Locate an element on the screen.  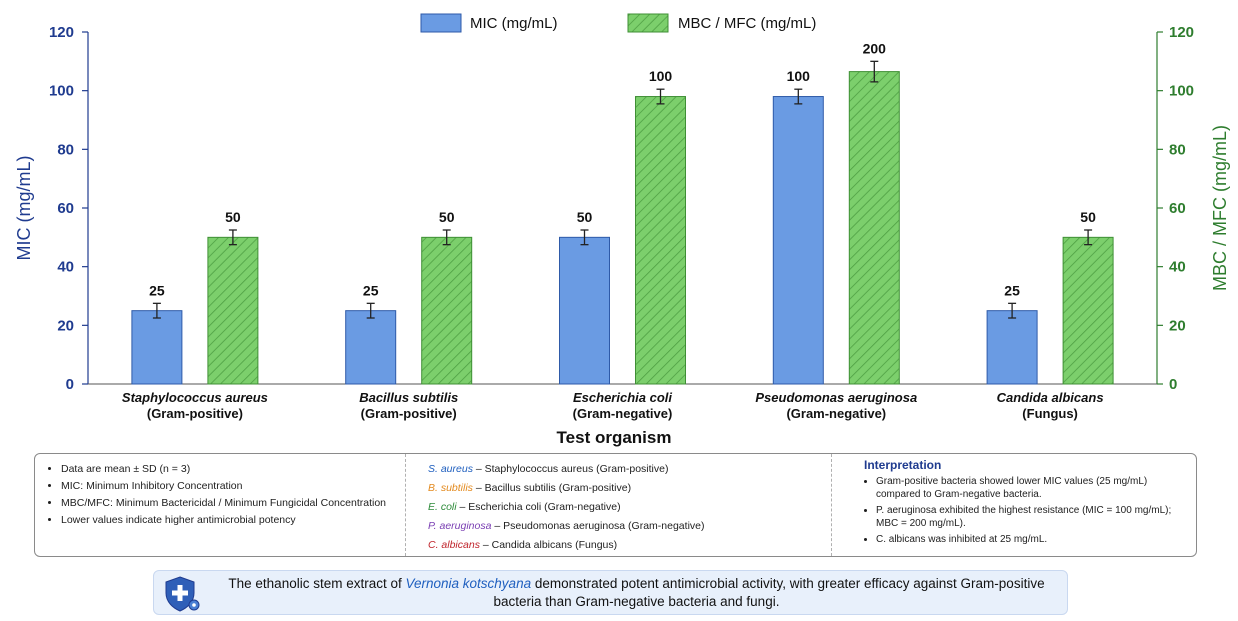
right-tick-label: 60 is located at coordinates (1177, 208).